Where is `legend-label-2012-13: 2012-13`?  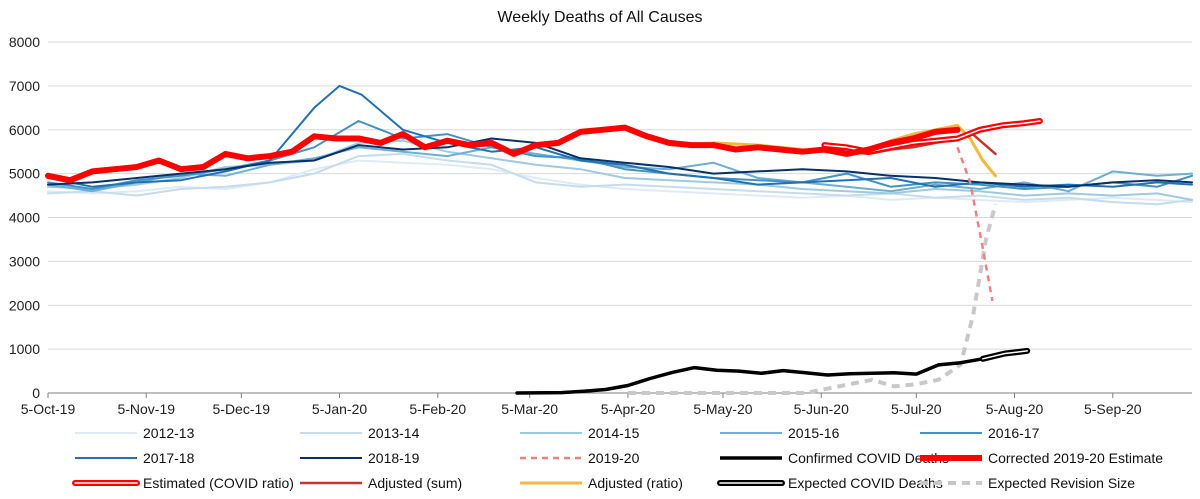
legend-label-2012-13: 2012-13 is located at coordinates (169, 433).